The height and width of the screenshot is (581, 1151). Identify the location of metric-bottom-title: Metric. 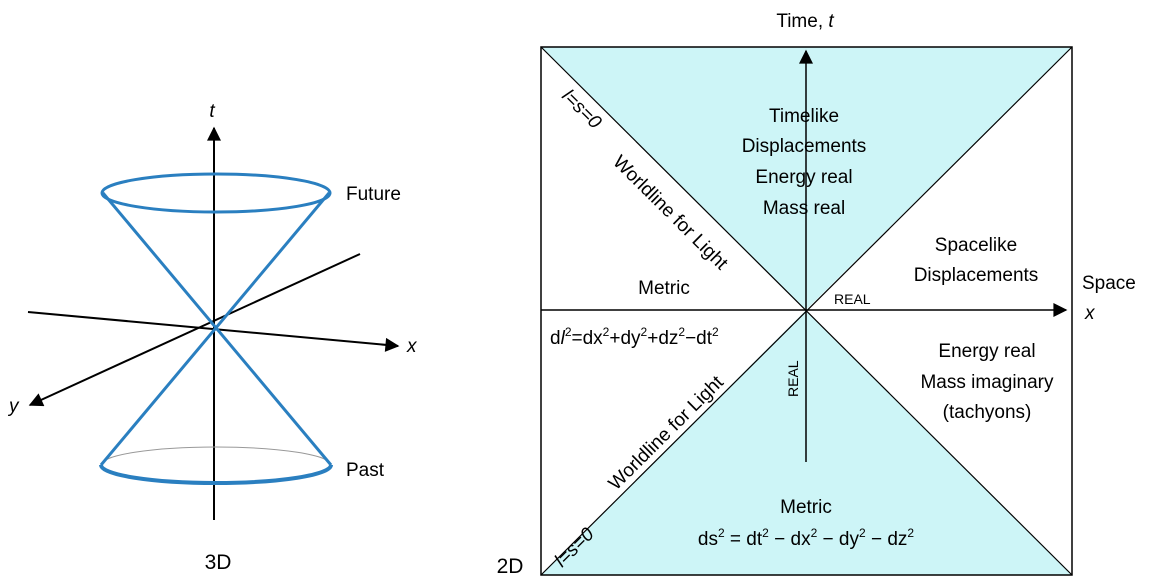
(806, 507).